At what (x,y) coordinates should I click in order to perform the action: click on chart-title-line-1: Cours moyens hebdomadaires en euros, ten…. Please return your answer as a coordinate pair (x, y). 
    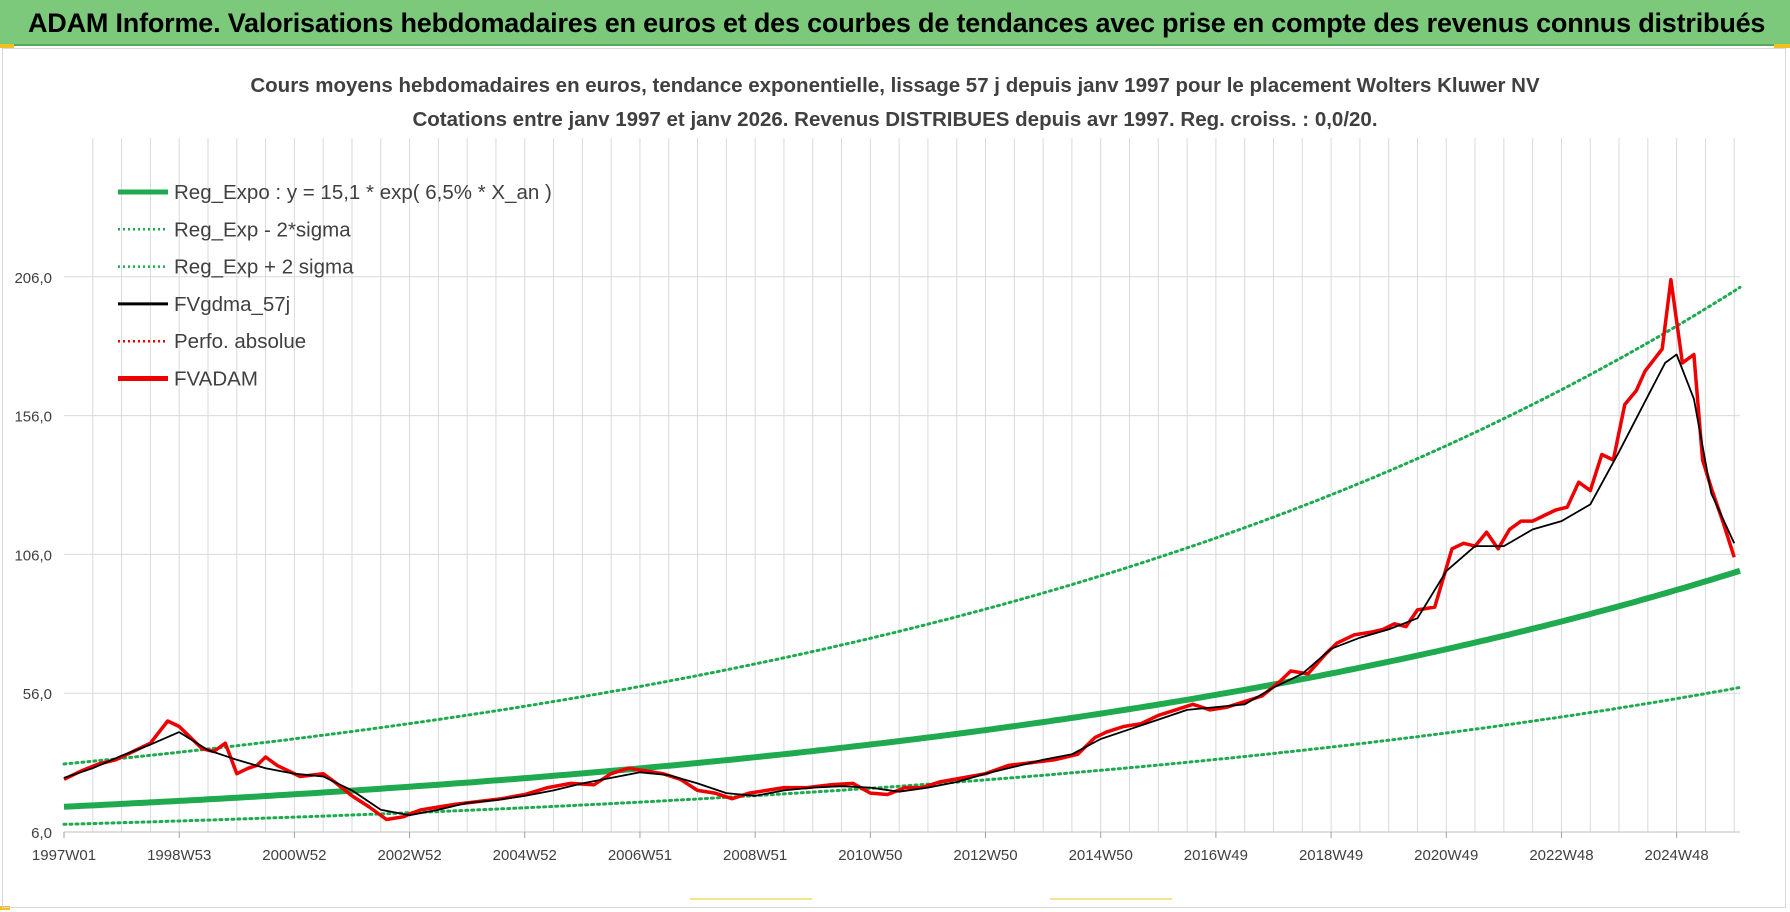
    Looking at the image, I should click on (895, 85).